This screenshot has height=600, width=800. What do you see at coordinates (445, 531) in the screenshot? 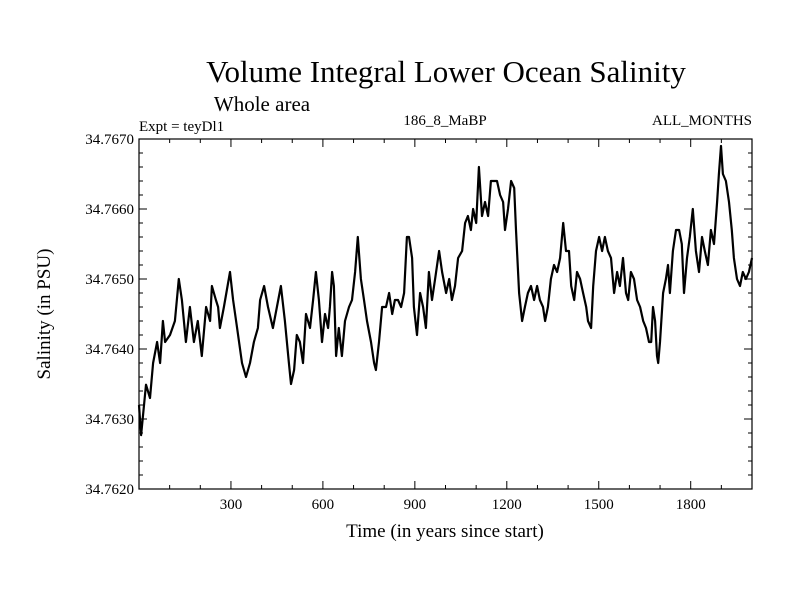
I see `x-axis-label: Time (in years since start)` at bounding box center [445, 531].